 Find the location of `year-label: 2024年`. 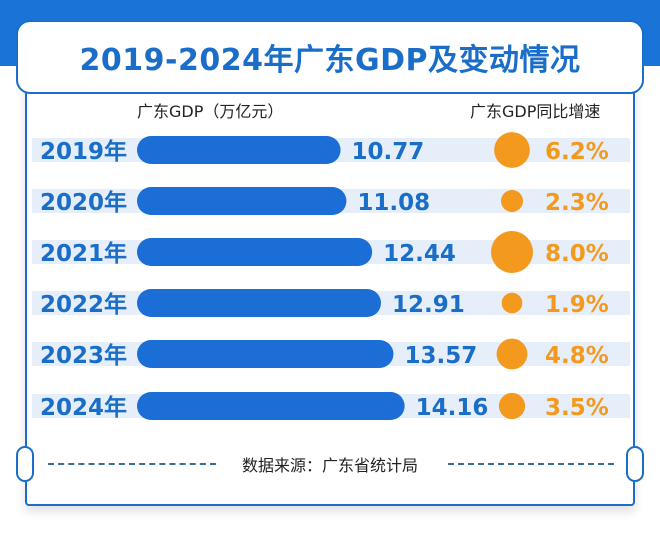

year-label: 2024年 is located at coordinates (83, 407).